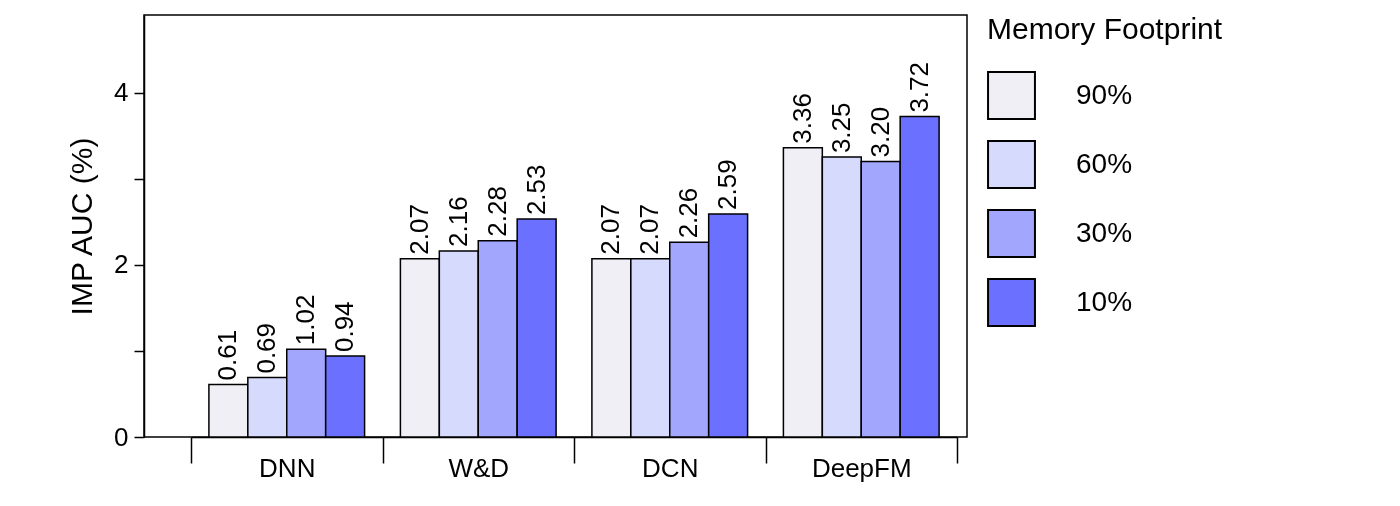 Image resolution: width=1400 pixels, height=506 pixels. What do you see at coordinates (1104, 94) in the screenshot?
I see `legend-label: 90%` at bounding box center [1104, 94].